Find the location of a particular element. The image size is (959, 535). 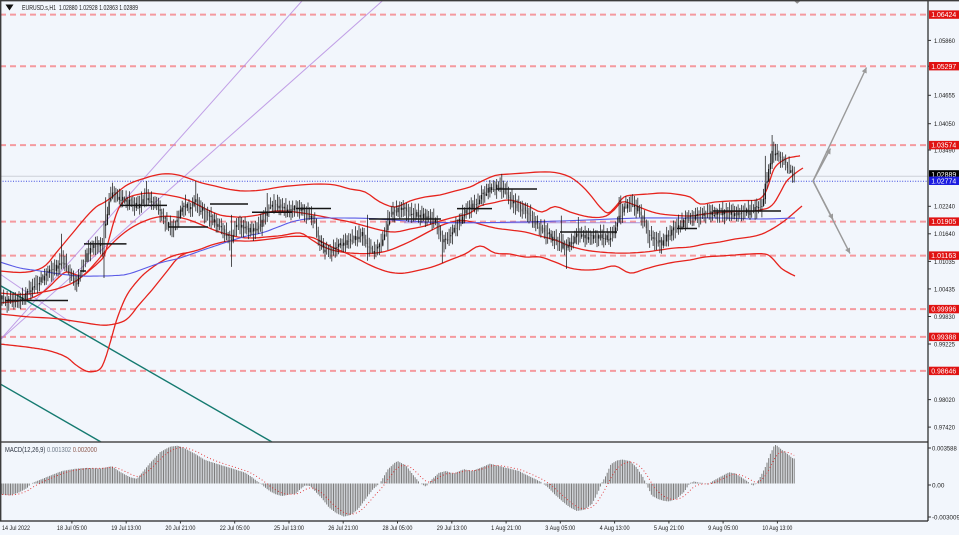

svg-text: 3 Aug 05:00 is located at coordinates (560, 528).